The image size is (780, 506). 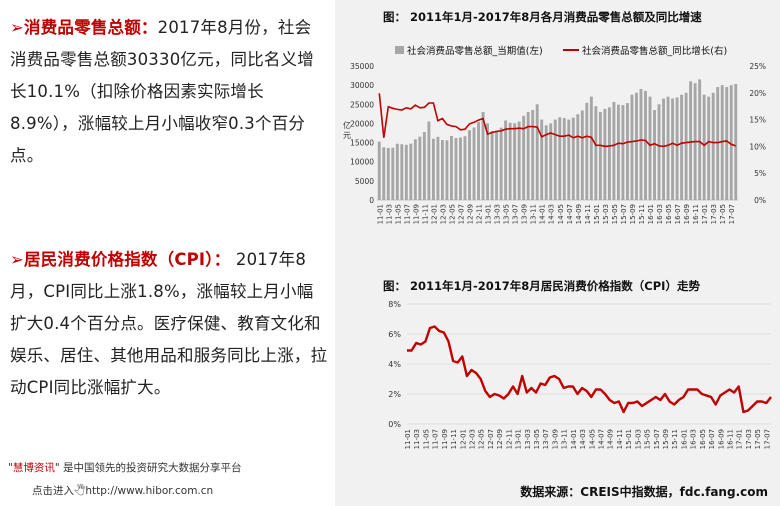 What do you see at coordinates (767, 439) in the screenshot?
I see `x-tick-label: 17-07` at bounding box center [767, 439].